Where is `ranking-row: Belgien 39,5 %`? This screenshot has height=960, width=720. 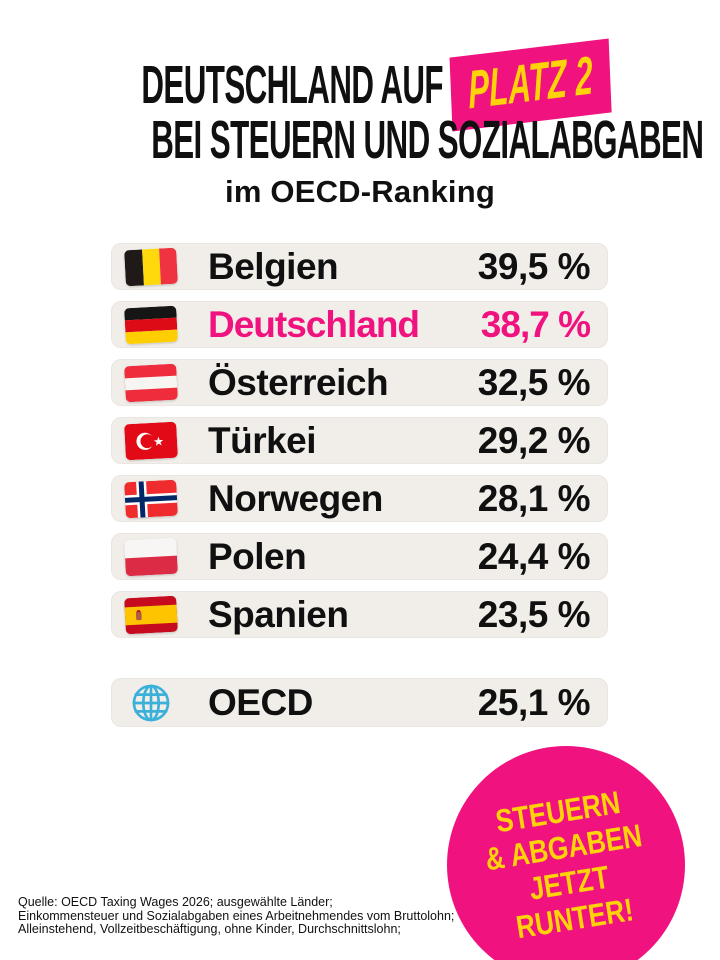
ranking-row: Belgien 39,5 % is located at coordinates (359, 266).